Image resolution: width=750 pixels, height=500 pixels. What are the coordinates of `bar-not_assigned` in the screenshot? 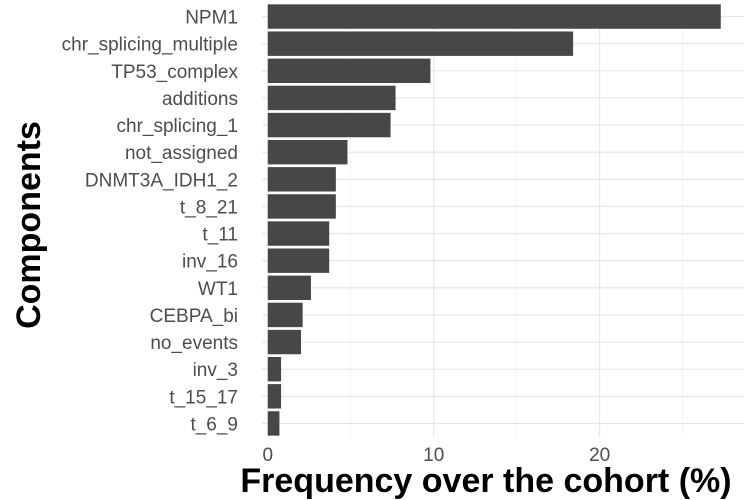 It's located at (307, 152).